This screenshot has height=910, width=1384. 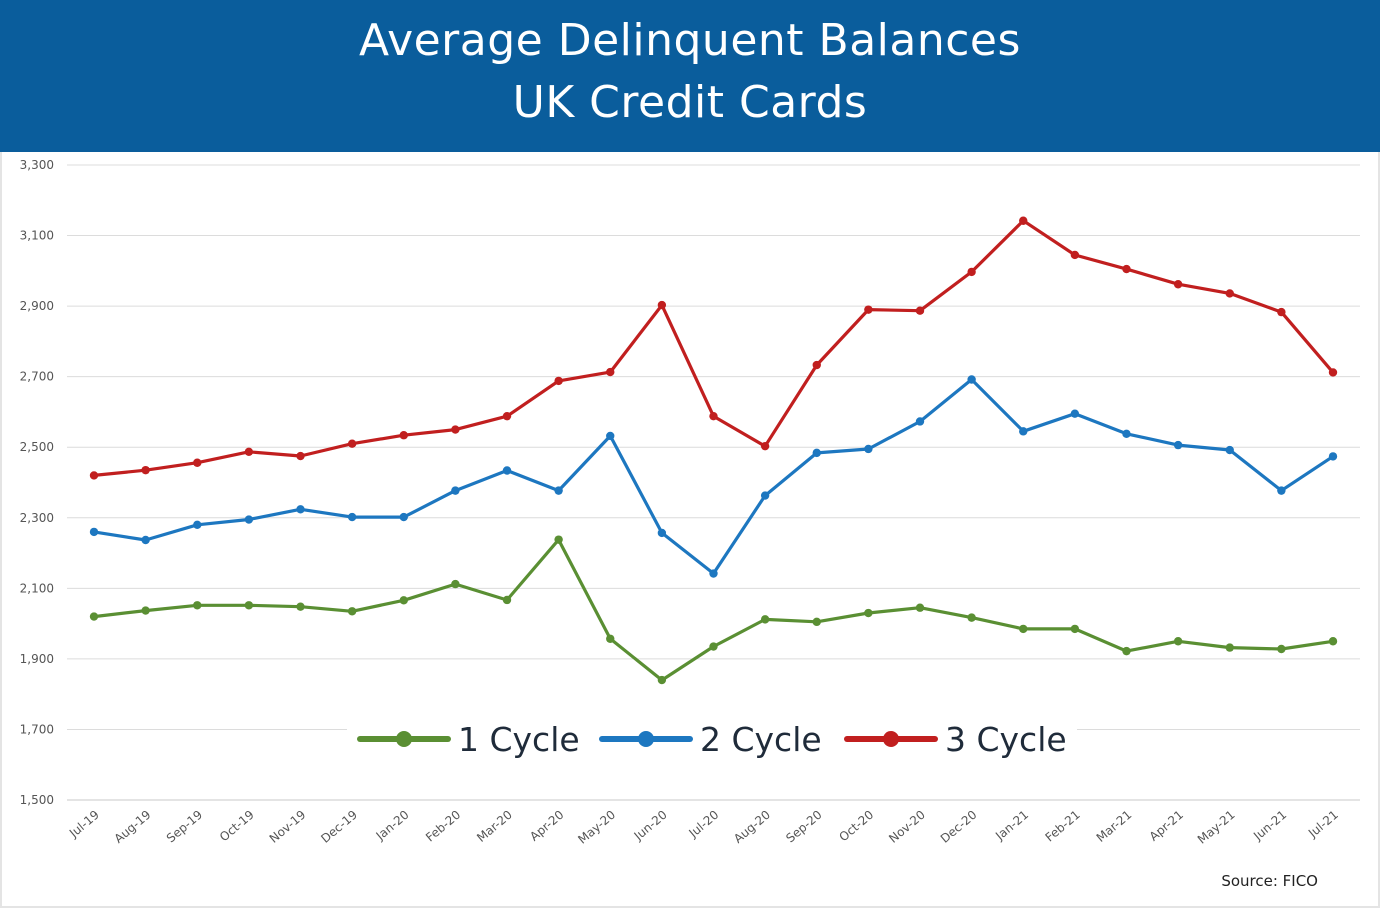 I want to click on x-tick-label: Sep-20, so click(x=803, y=827).